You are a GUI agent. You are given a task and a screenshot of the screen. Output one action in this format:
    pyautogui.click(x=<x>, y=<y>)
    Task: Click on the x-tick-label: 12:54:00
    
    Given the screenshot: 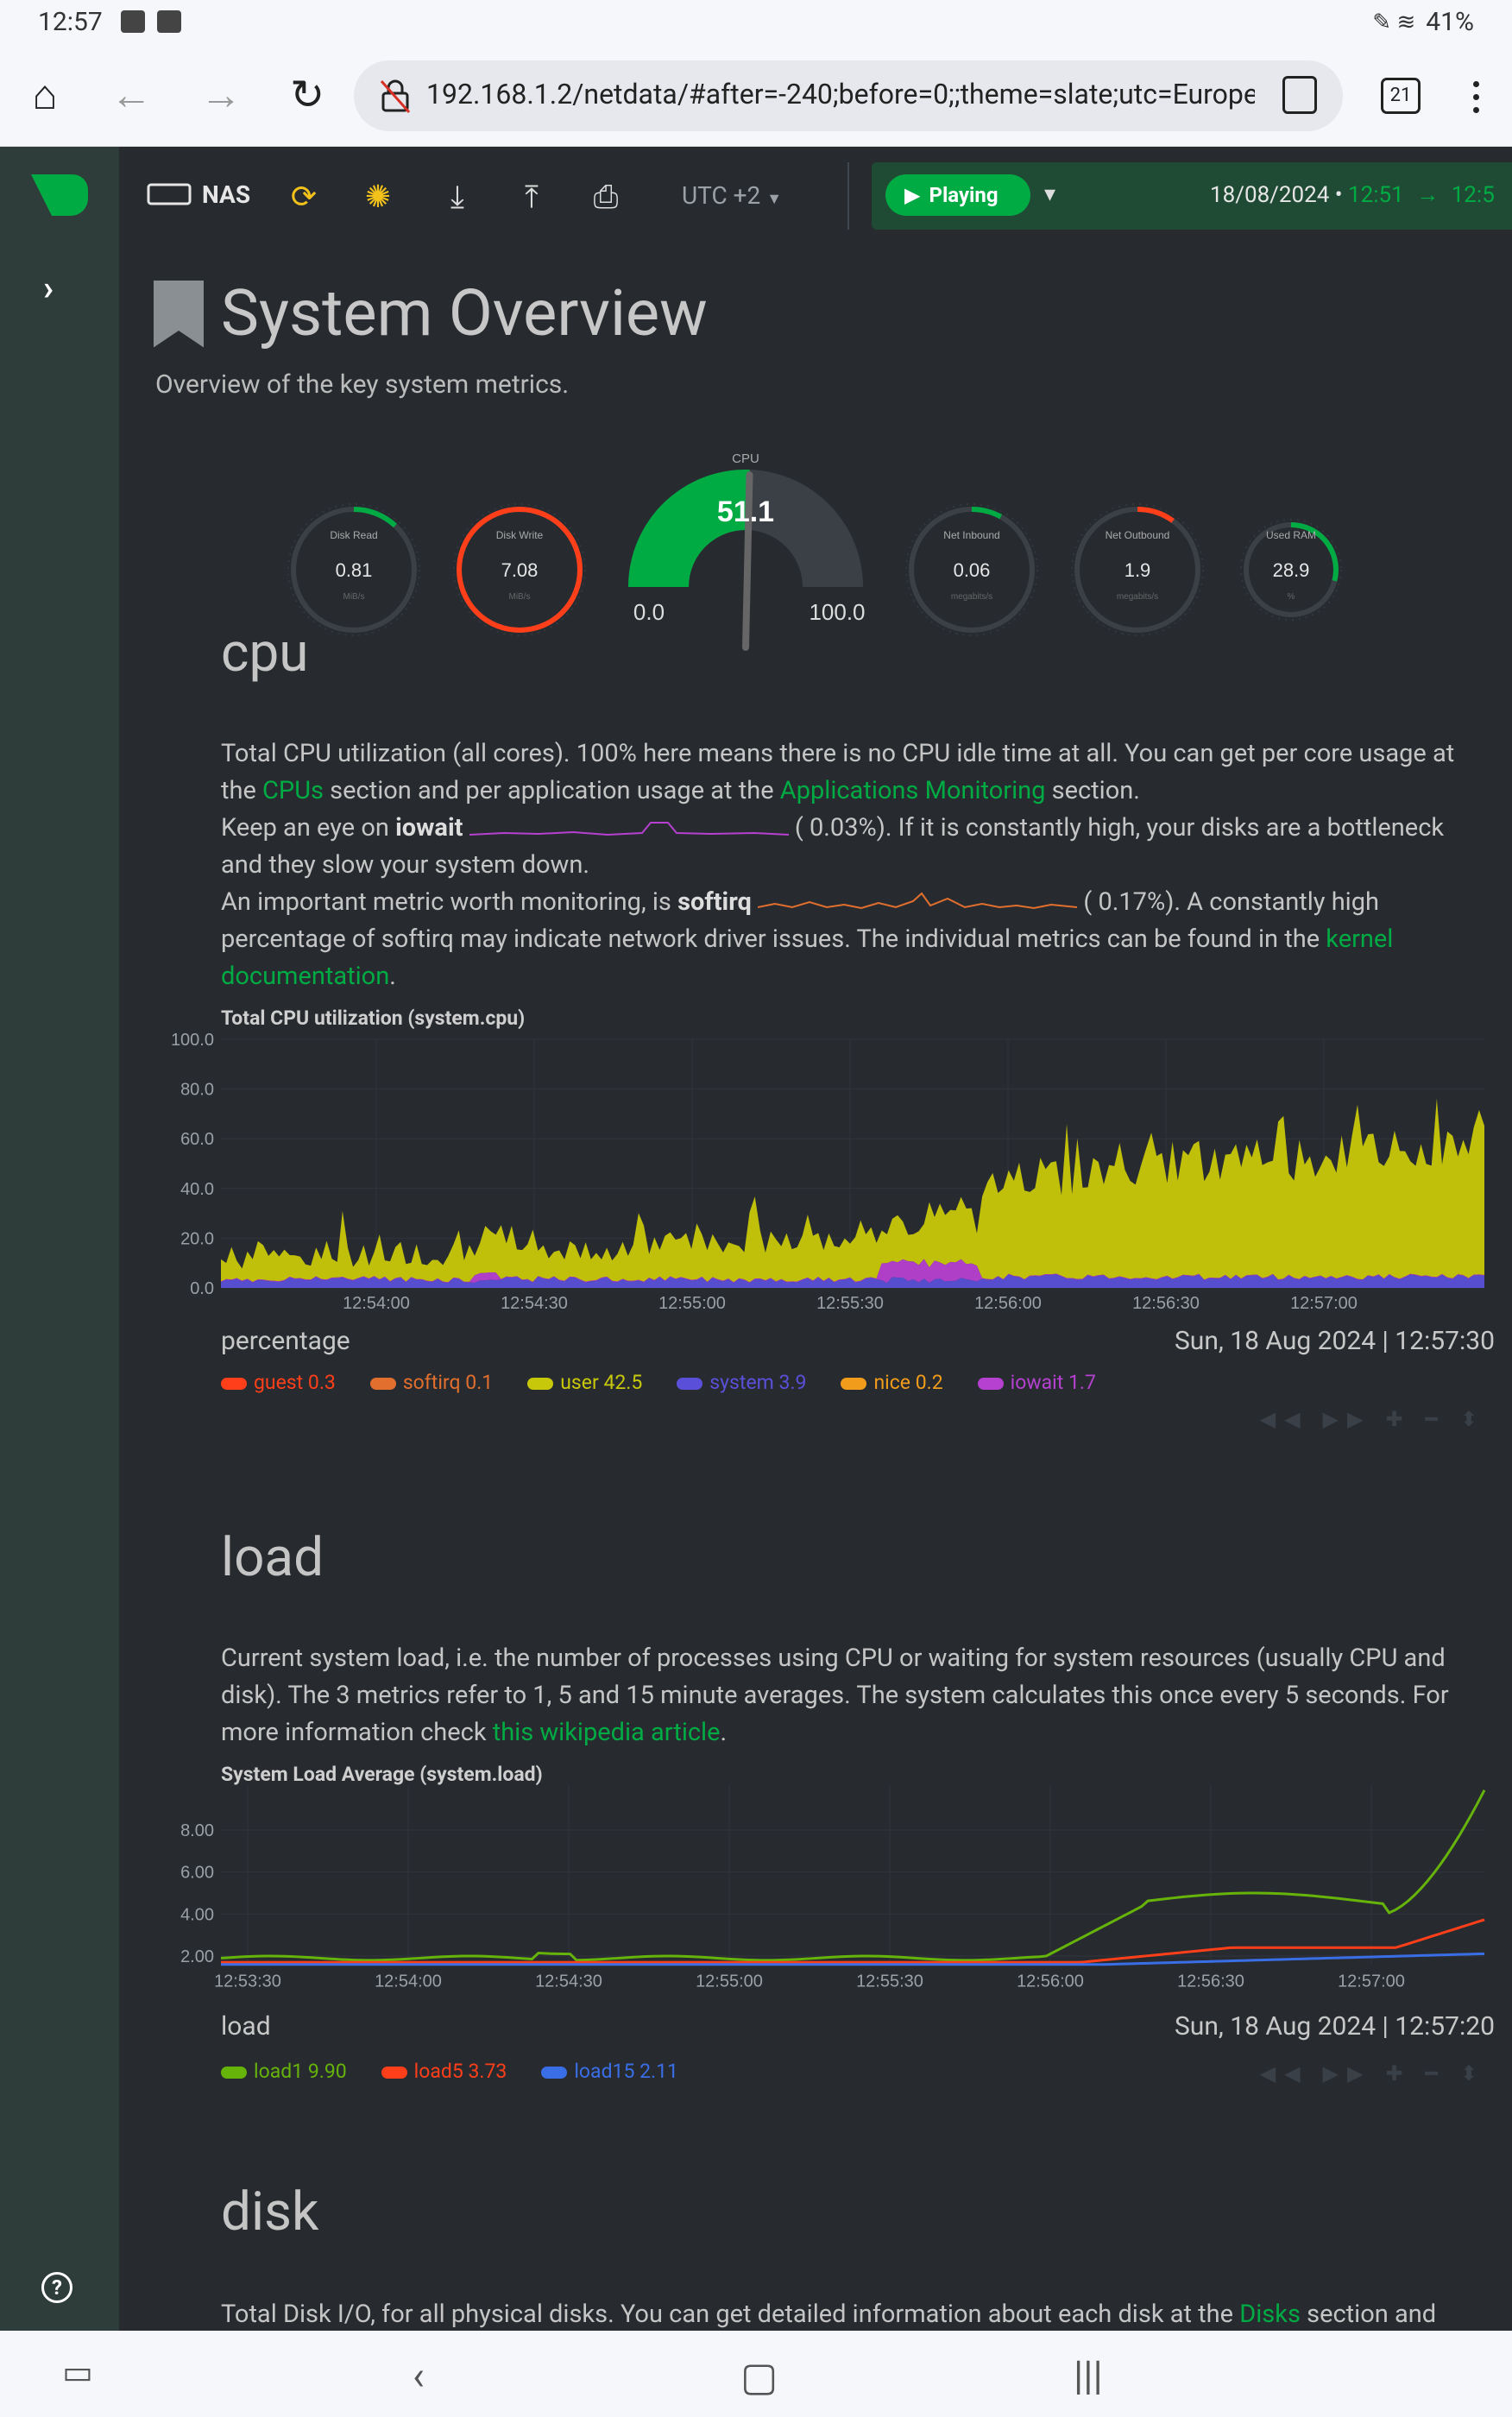 What is the action you would take?
    pyautogui.click(x=377, y=1303)
    